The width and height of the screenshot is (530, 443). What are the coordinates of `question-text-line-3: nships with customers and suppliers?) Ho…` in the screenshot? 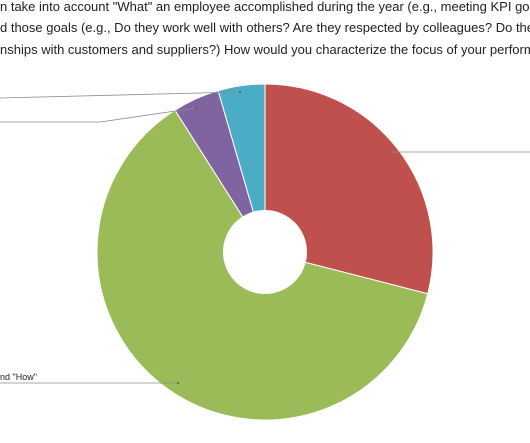 It's located at (265, 49).